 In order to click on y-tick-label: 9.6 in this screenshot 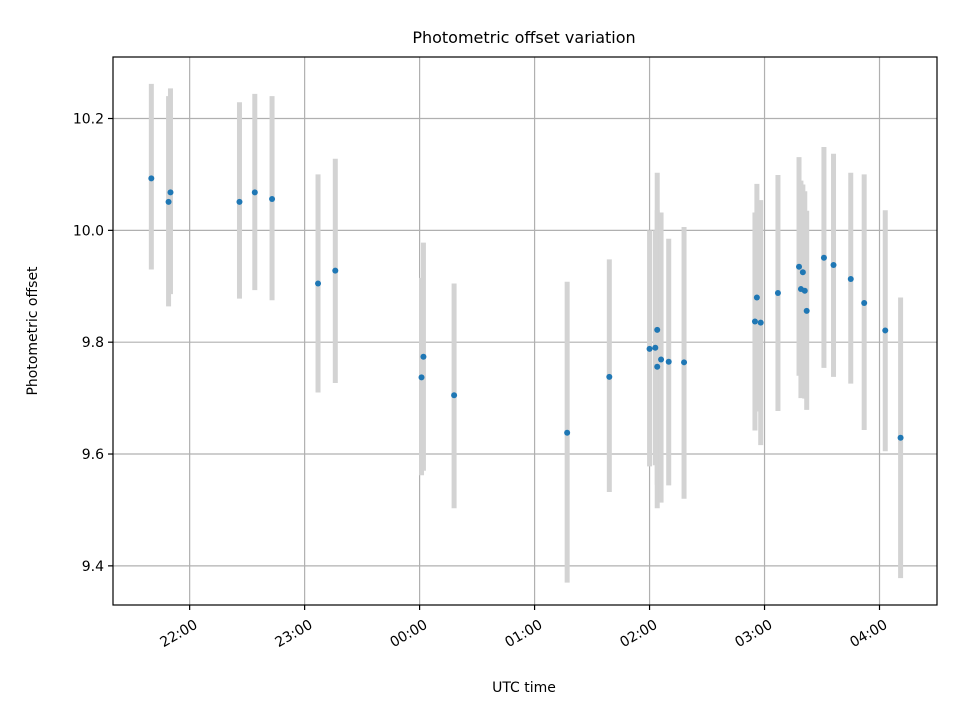, I will do `click(93, 455)`.